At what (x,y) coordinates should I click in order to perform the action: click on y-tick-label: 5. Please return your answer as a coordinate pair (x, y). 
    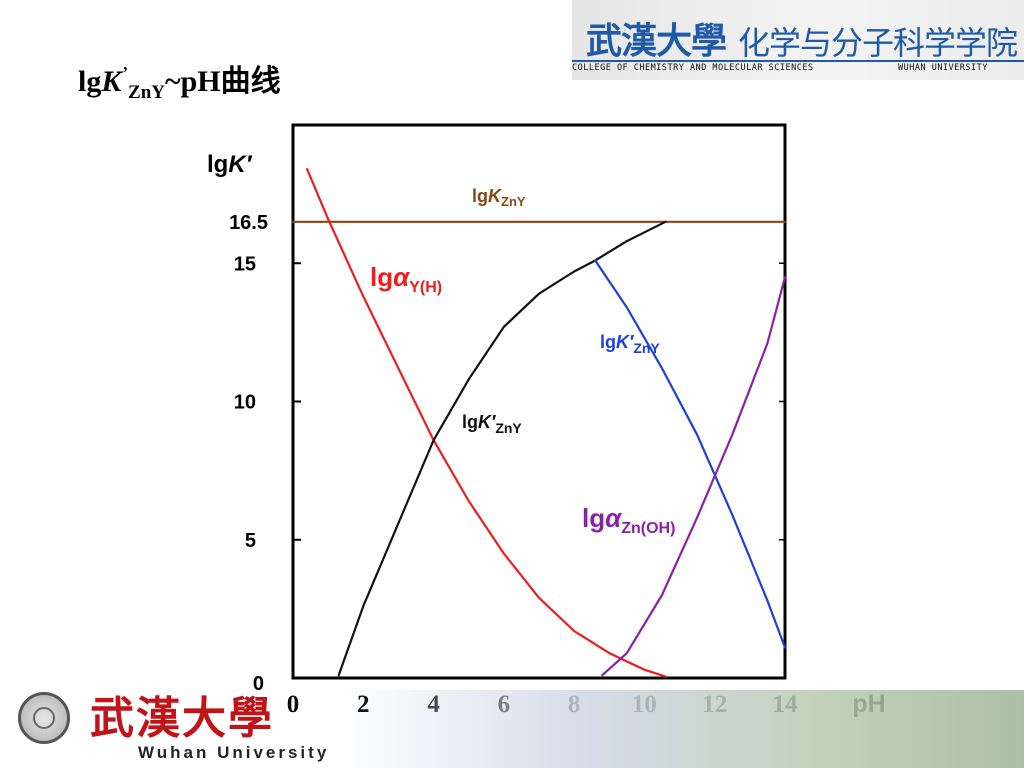
    Looking at the image, I should click on (250, 541).